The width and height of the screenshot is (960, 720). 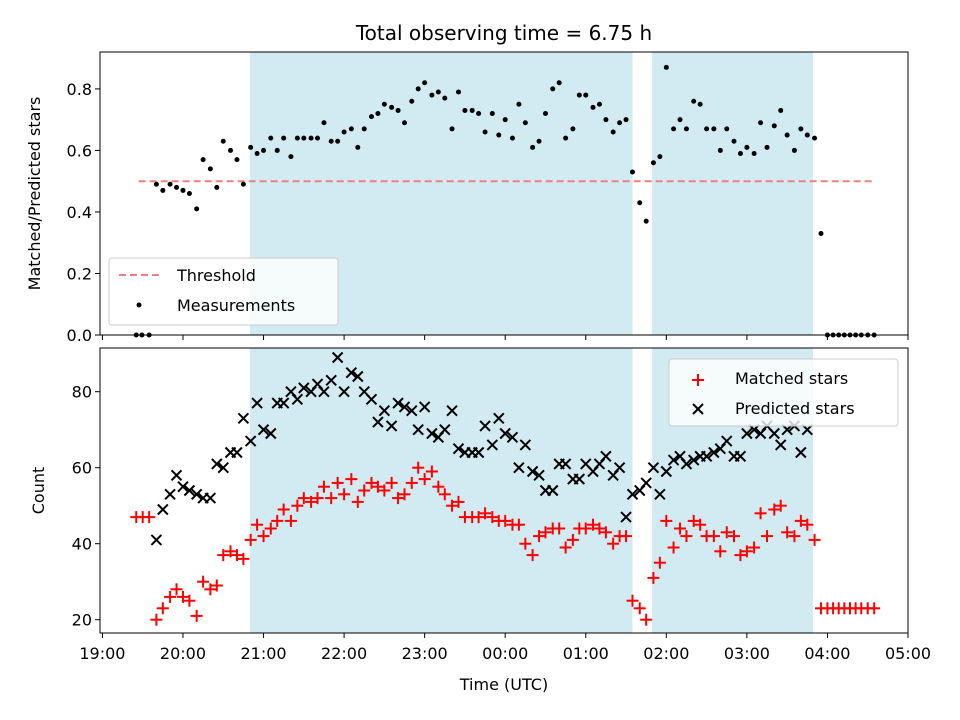 What do you see at coordinates (795, 408) in the screenshot?
I see `legend-predicted-label: Predicted stars` at bounding box center [795, 408].